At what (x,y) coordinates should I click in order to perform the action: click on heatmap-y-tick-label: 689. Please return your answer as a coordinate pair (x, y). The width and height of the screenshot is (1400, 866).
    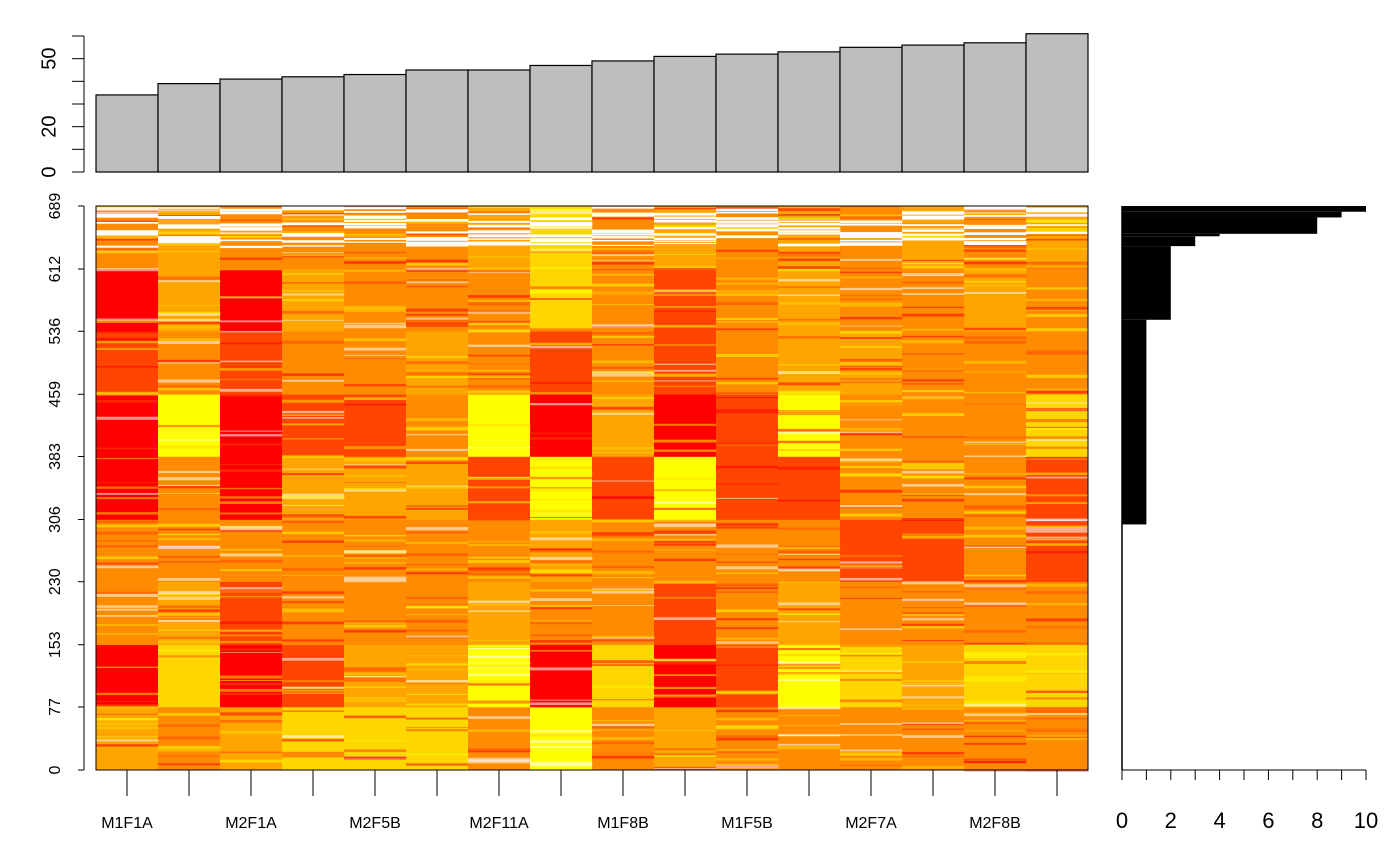
    Looking at the image, I should click on (55, 206).